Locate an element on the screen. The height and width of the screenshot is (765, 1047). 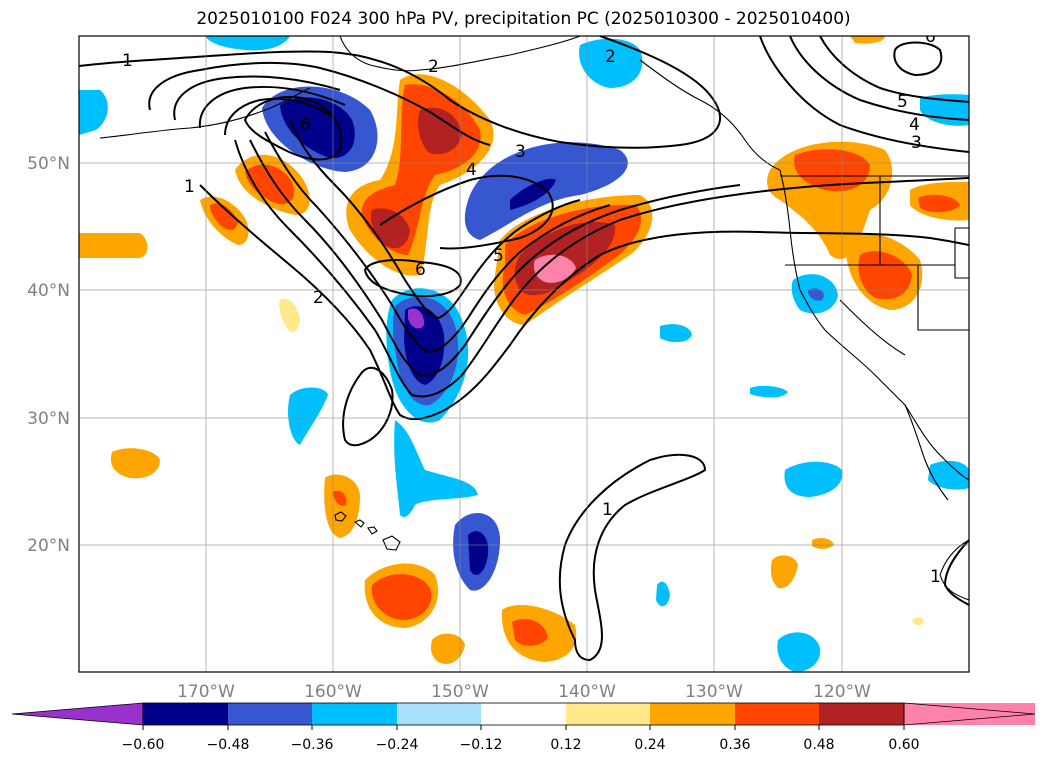
lat-label-40n: 40°N is located at coordinates (48, 291).